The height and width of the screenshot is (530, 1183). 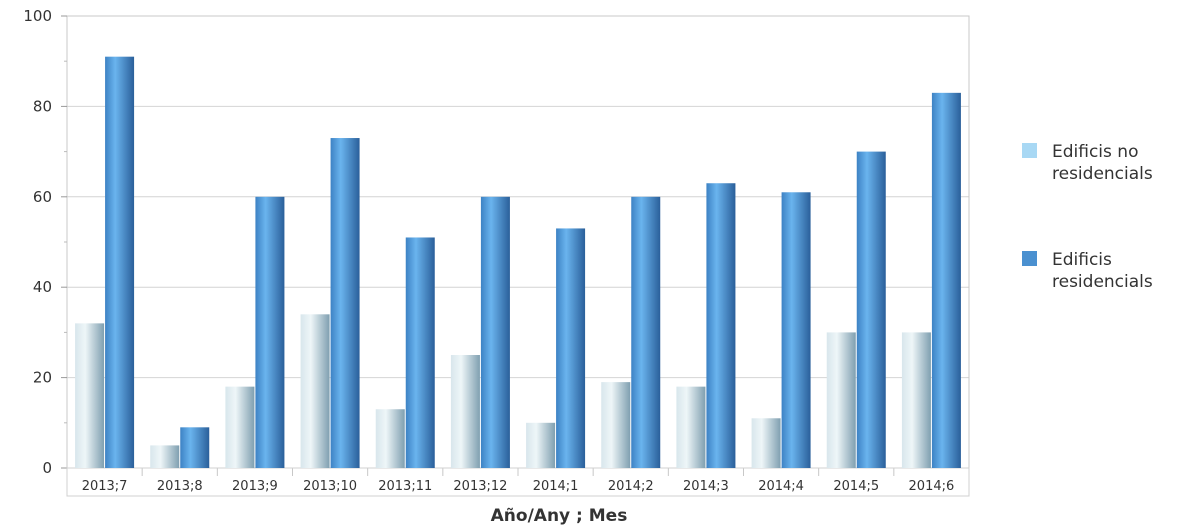 What do you see at coordinates (180, 486) in the screenshot?
I see `x-tick-label: 2013;8` at bounding box center [180, 486].